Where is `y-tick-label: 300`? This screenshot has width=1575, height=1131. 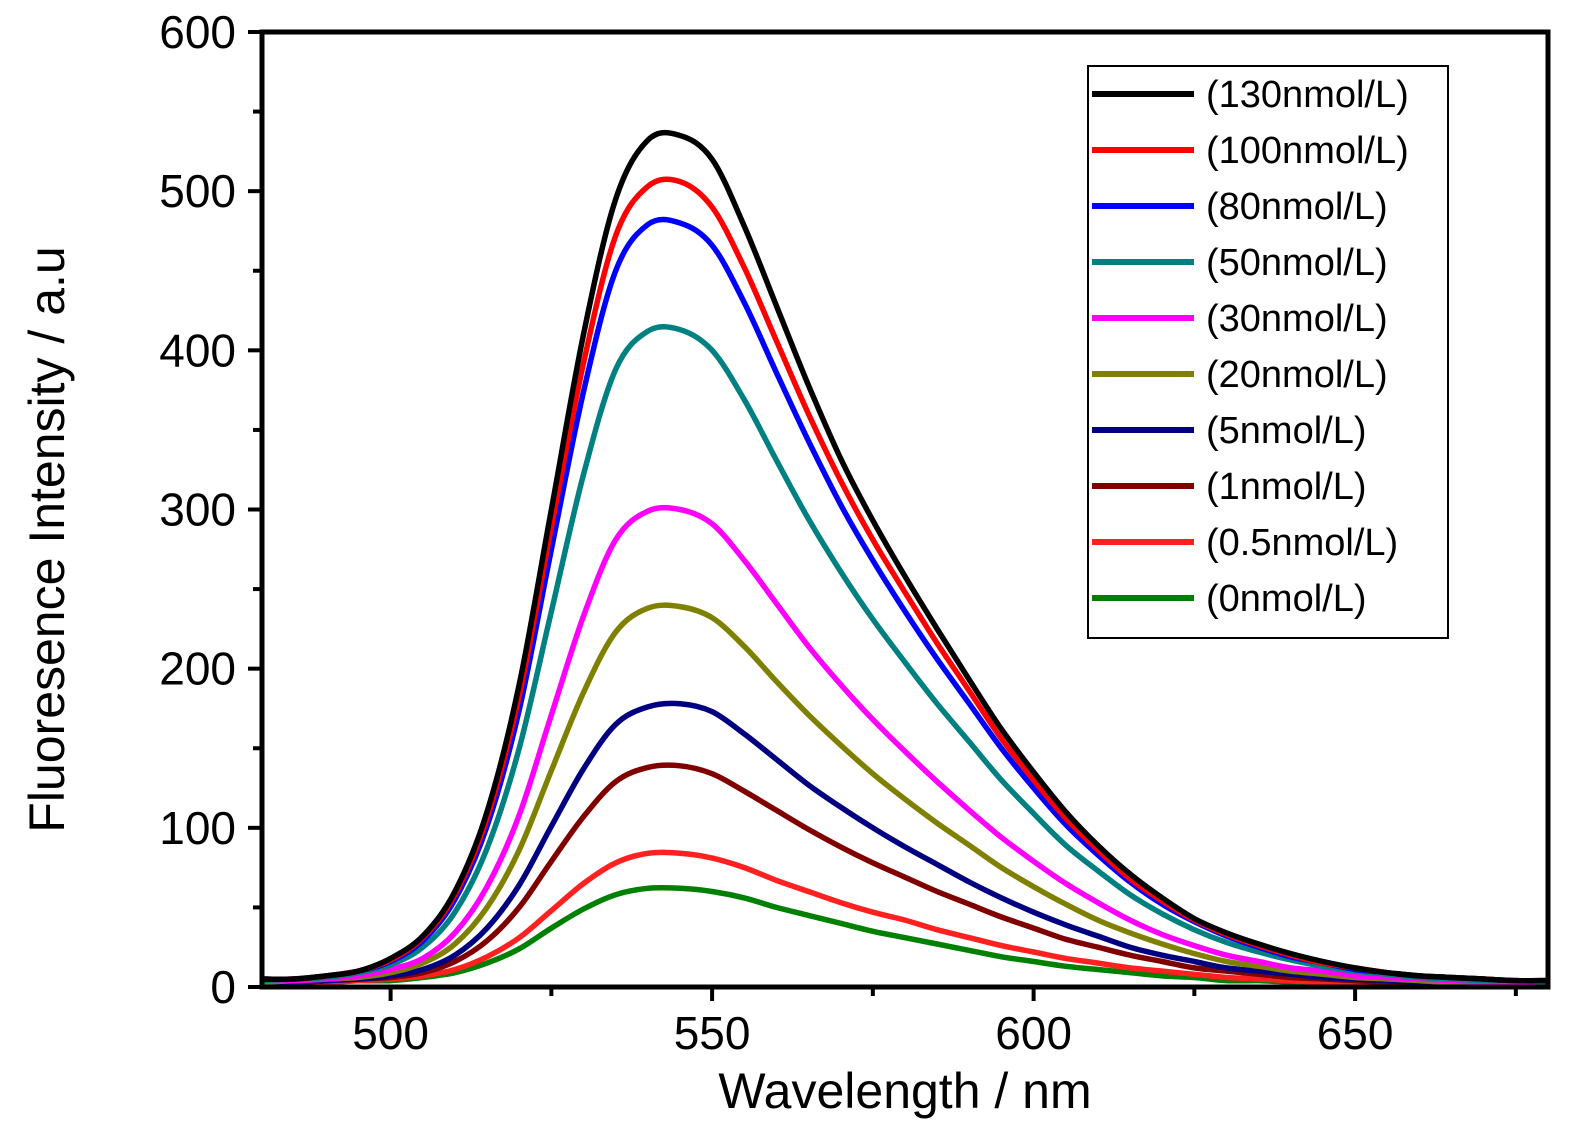 y-tick-label: 300 is located at coordinates (197, 510).